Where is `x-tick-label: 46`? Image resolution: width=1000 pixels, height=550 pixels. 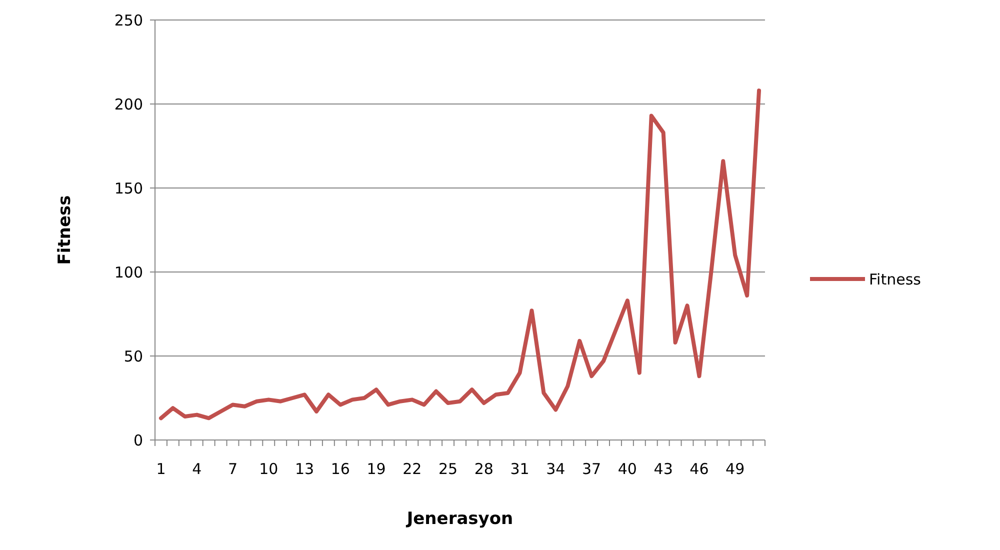 x-tick-label: 46 is located at coordinates (699, 469).